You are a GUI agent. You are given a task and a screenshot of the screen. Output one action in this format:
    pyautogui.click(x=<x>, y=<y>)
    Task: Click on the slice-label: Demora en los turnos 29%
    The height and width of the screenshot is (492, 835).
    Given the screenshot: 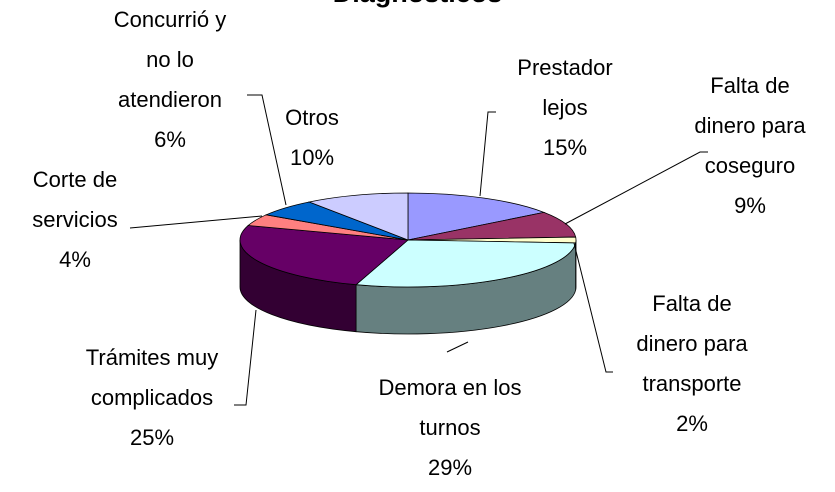 What is the action you would take?
    pyautogui.click(x=450, y=428)
    